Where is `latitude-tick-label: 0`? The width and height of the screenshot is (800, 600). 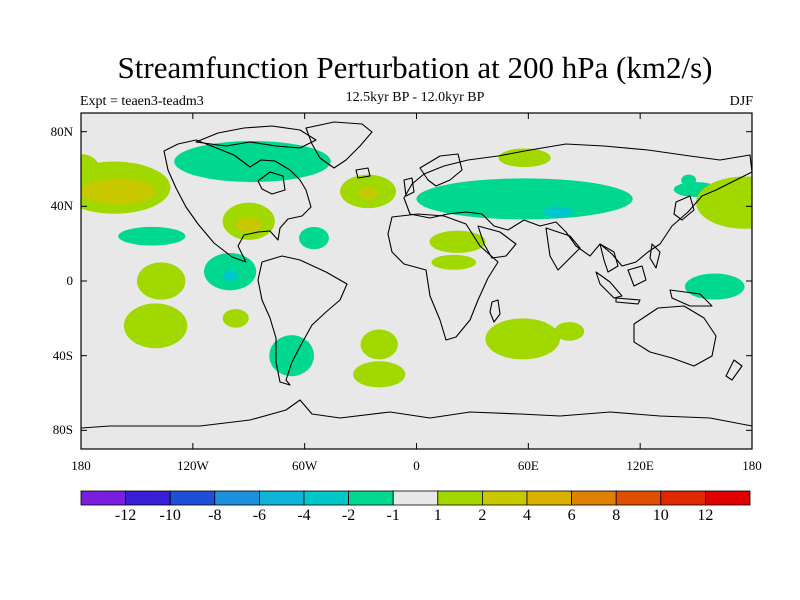
latitude-tick-label: 0 is located at coordinates (70, 280).